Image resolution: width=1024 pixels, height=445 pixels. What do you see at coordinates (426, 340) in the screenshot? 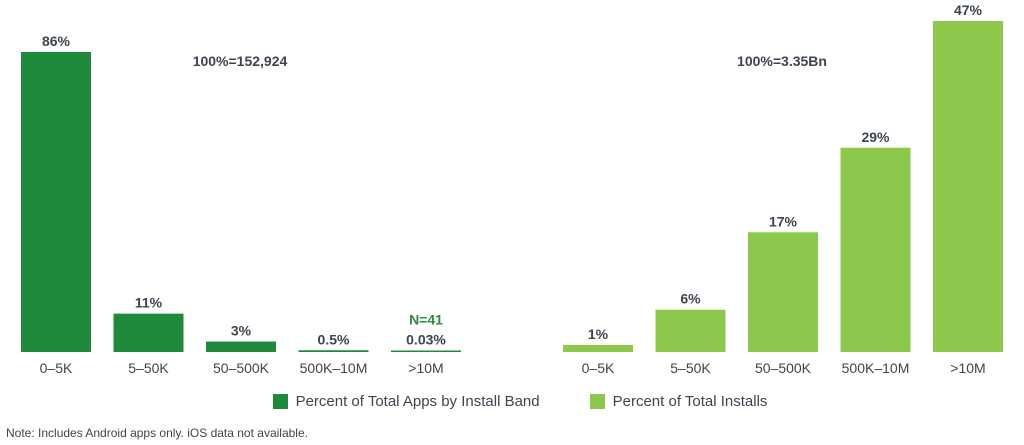
I see `value-label-apps-4: 0.03%` at bounding box center [426, 340].